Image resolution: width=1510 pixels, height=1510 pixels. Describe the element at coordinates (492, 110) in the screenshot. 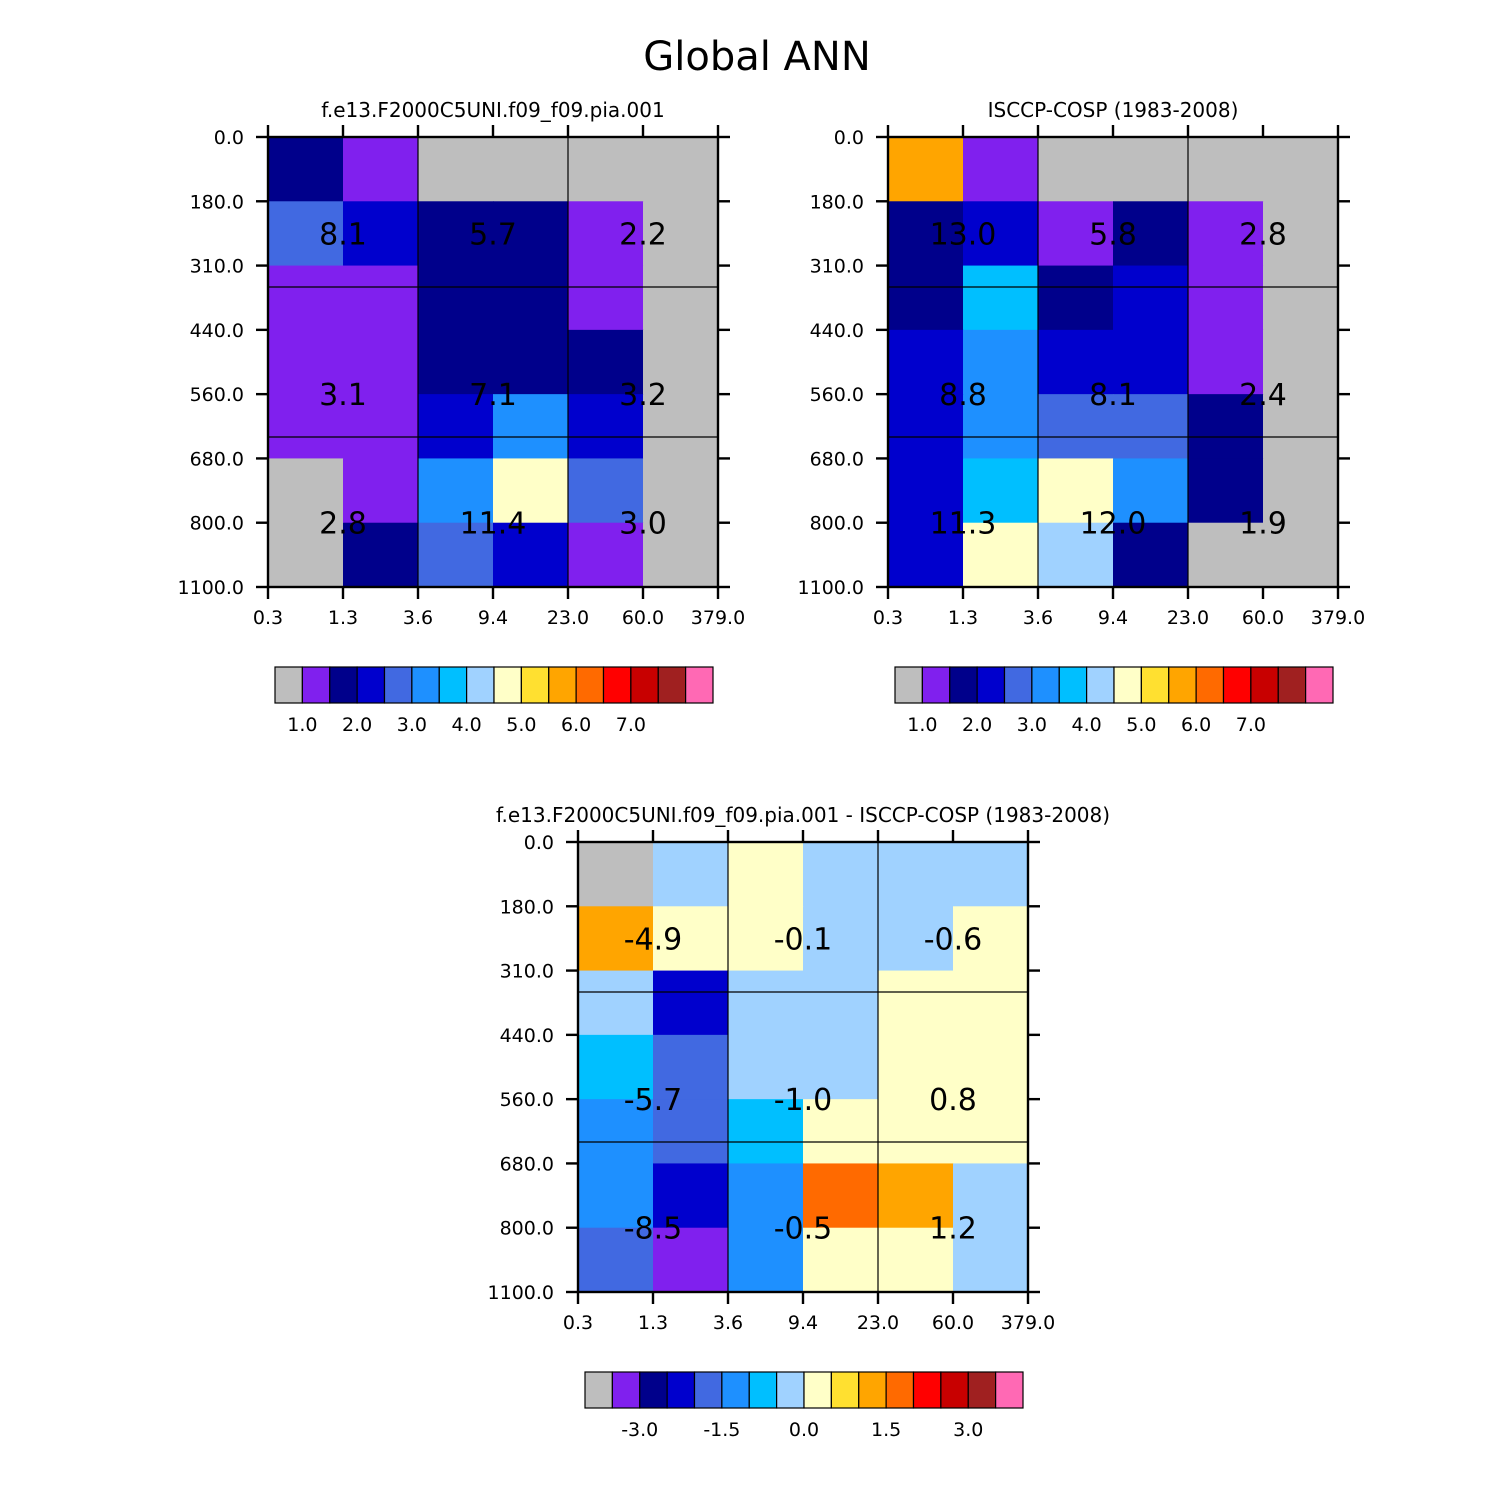

I see `panel-title: f.e13.F2000C5UNI.f09_f09.pia.001` at that location.